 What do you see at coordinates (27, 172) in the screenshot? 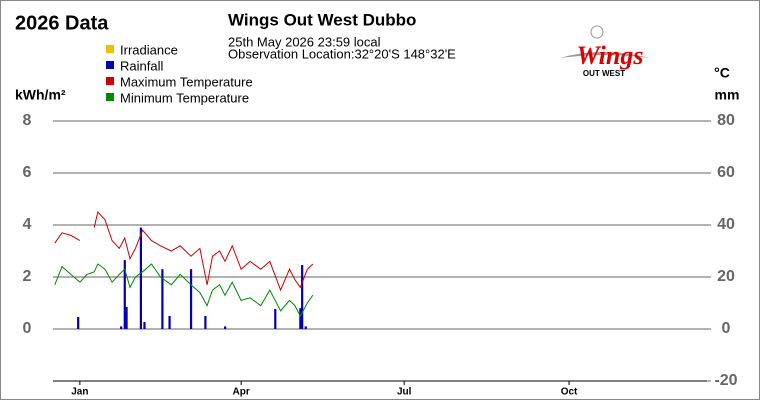
I see `y-tick-label: 6` at bounding box center [27, 172].